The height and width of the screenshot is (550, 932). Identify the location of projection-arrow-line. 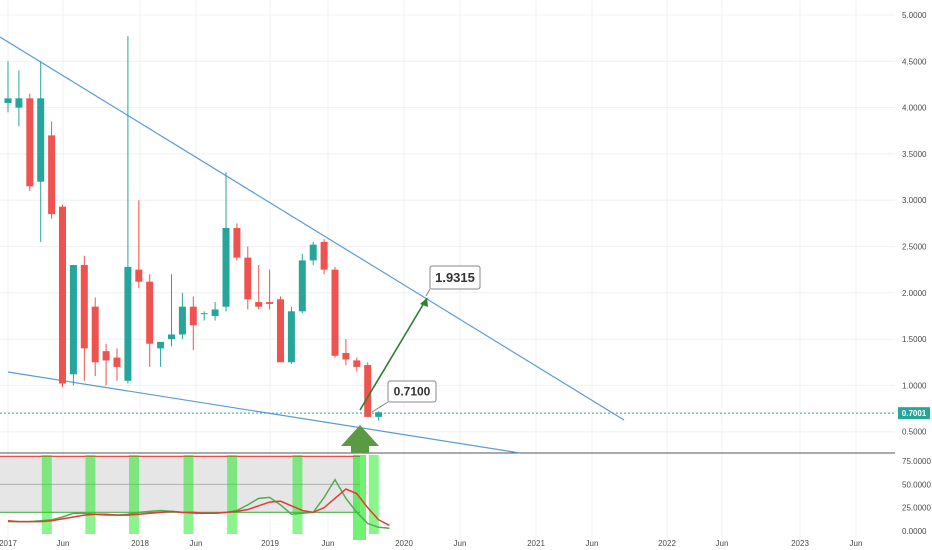
(393, 354).